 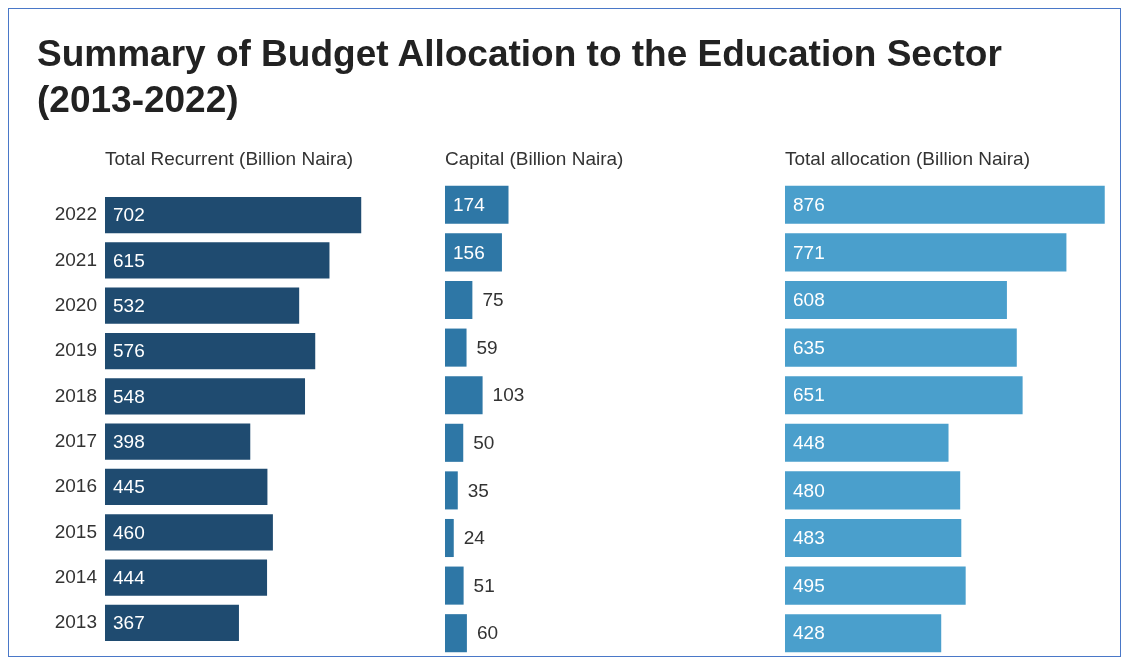 What do you see at coordinates (75, 440) in the screenshot?
I see `y-tick-label: 2017` at bounding box center [75, 440].